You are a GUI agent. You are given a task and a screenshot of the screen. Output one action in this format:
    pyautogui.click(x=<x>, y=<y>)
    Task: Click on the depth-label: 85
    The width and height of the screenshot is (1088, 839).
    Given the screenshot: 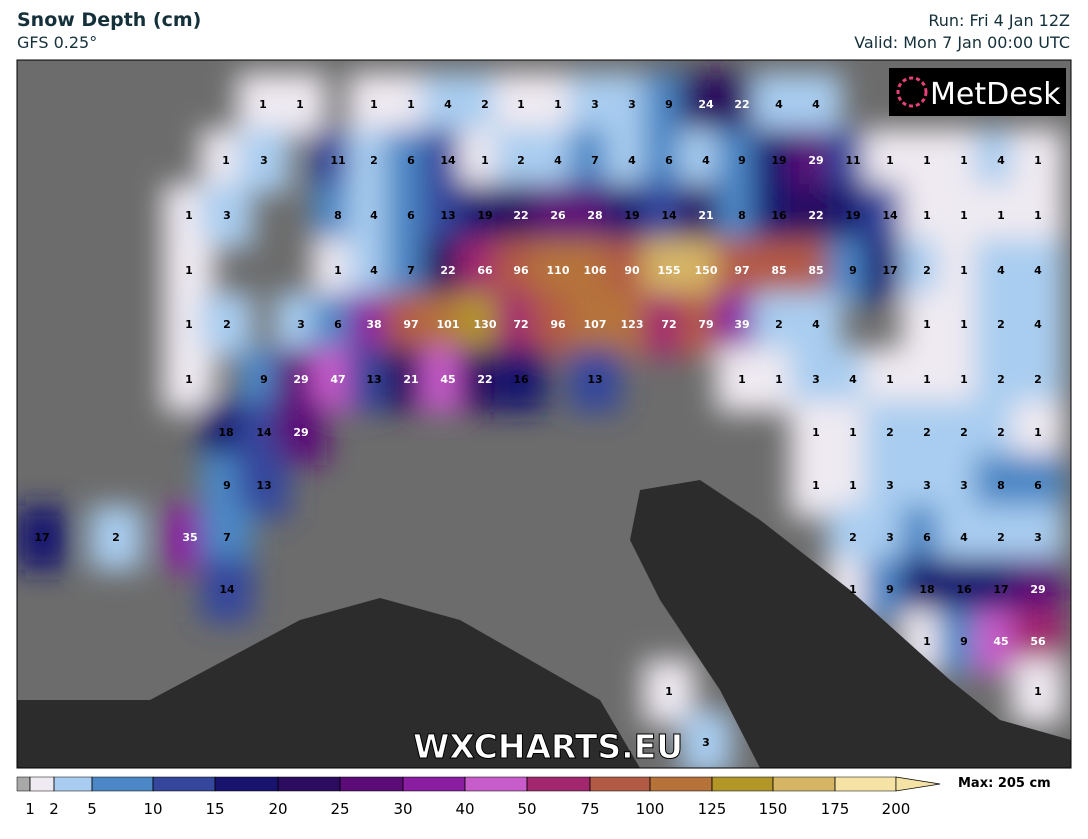 What is the action you would take?
    pyautogui.click(x=778, y=270)
    